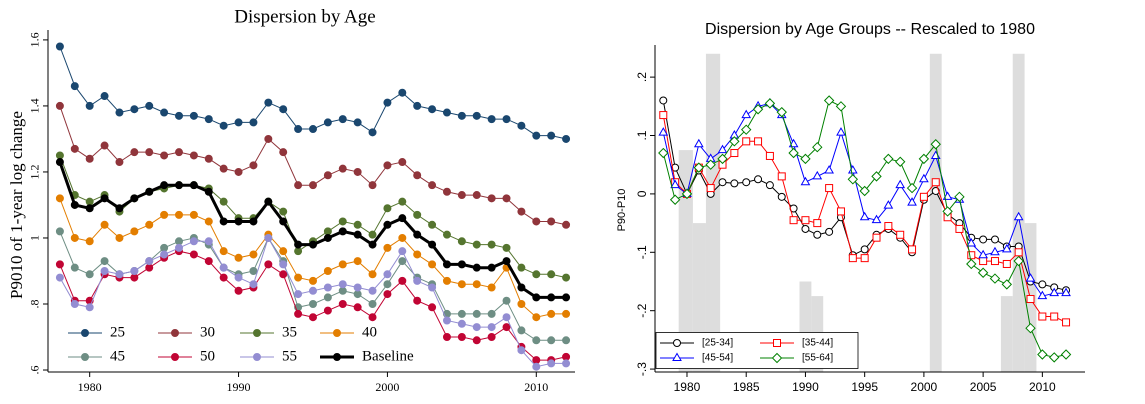  I want to click on legend-box, so click(757, 350).